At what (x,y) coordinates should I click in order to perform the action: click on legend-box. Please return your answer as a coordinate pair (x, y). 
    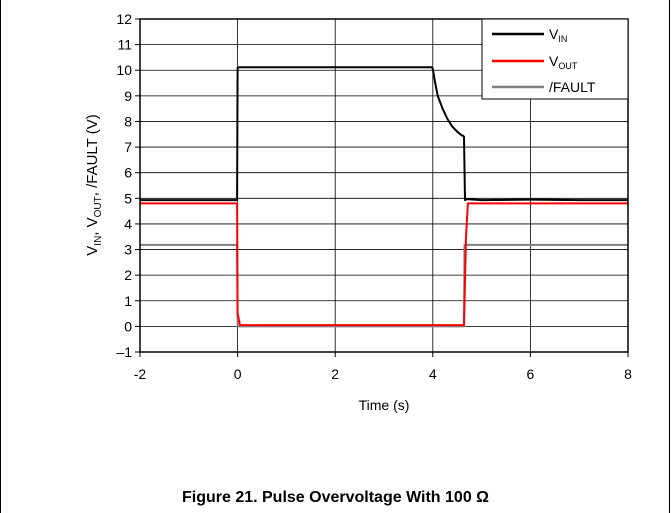
    Looking at the image, I should click on (555, 59).